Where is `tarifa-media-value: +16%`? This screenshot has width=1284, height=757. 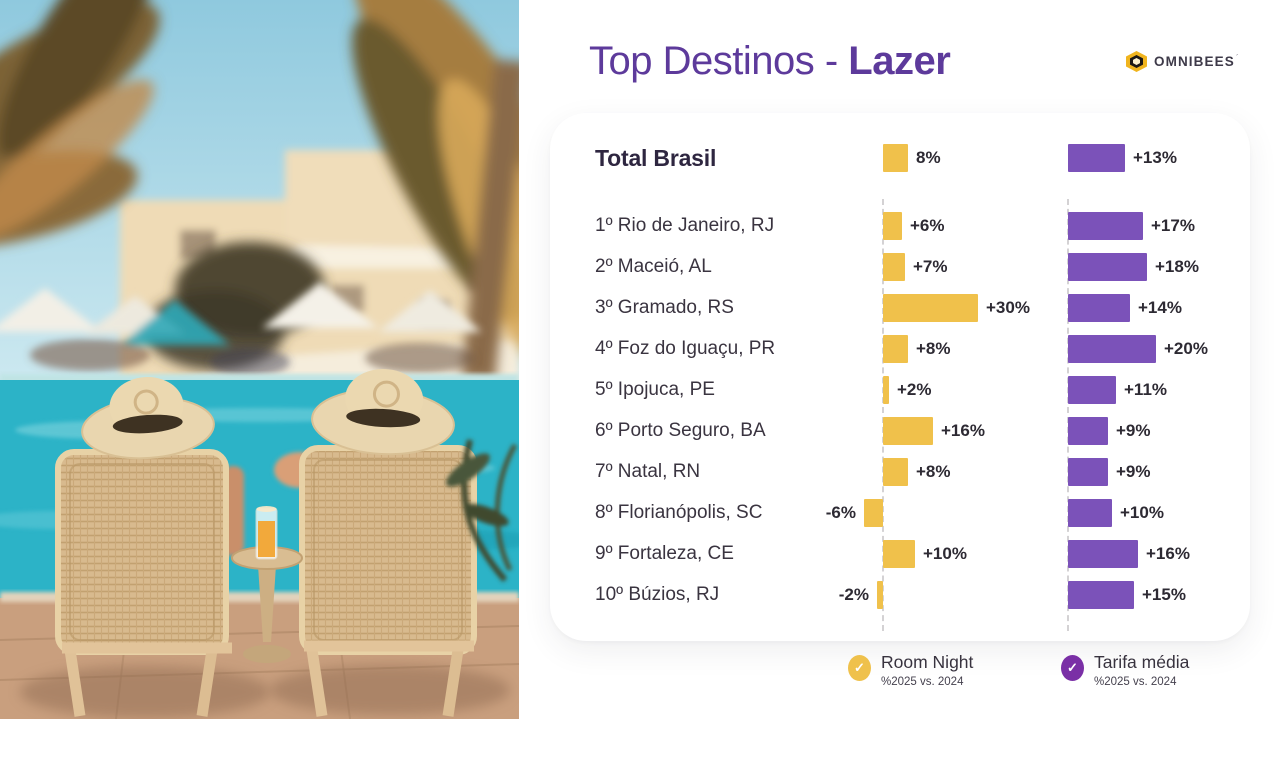
tarifa-media-value: +16% is located at coordinates (1168, 553).